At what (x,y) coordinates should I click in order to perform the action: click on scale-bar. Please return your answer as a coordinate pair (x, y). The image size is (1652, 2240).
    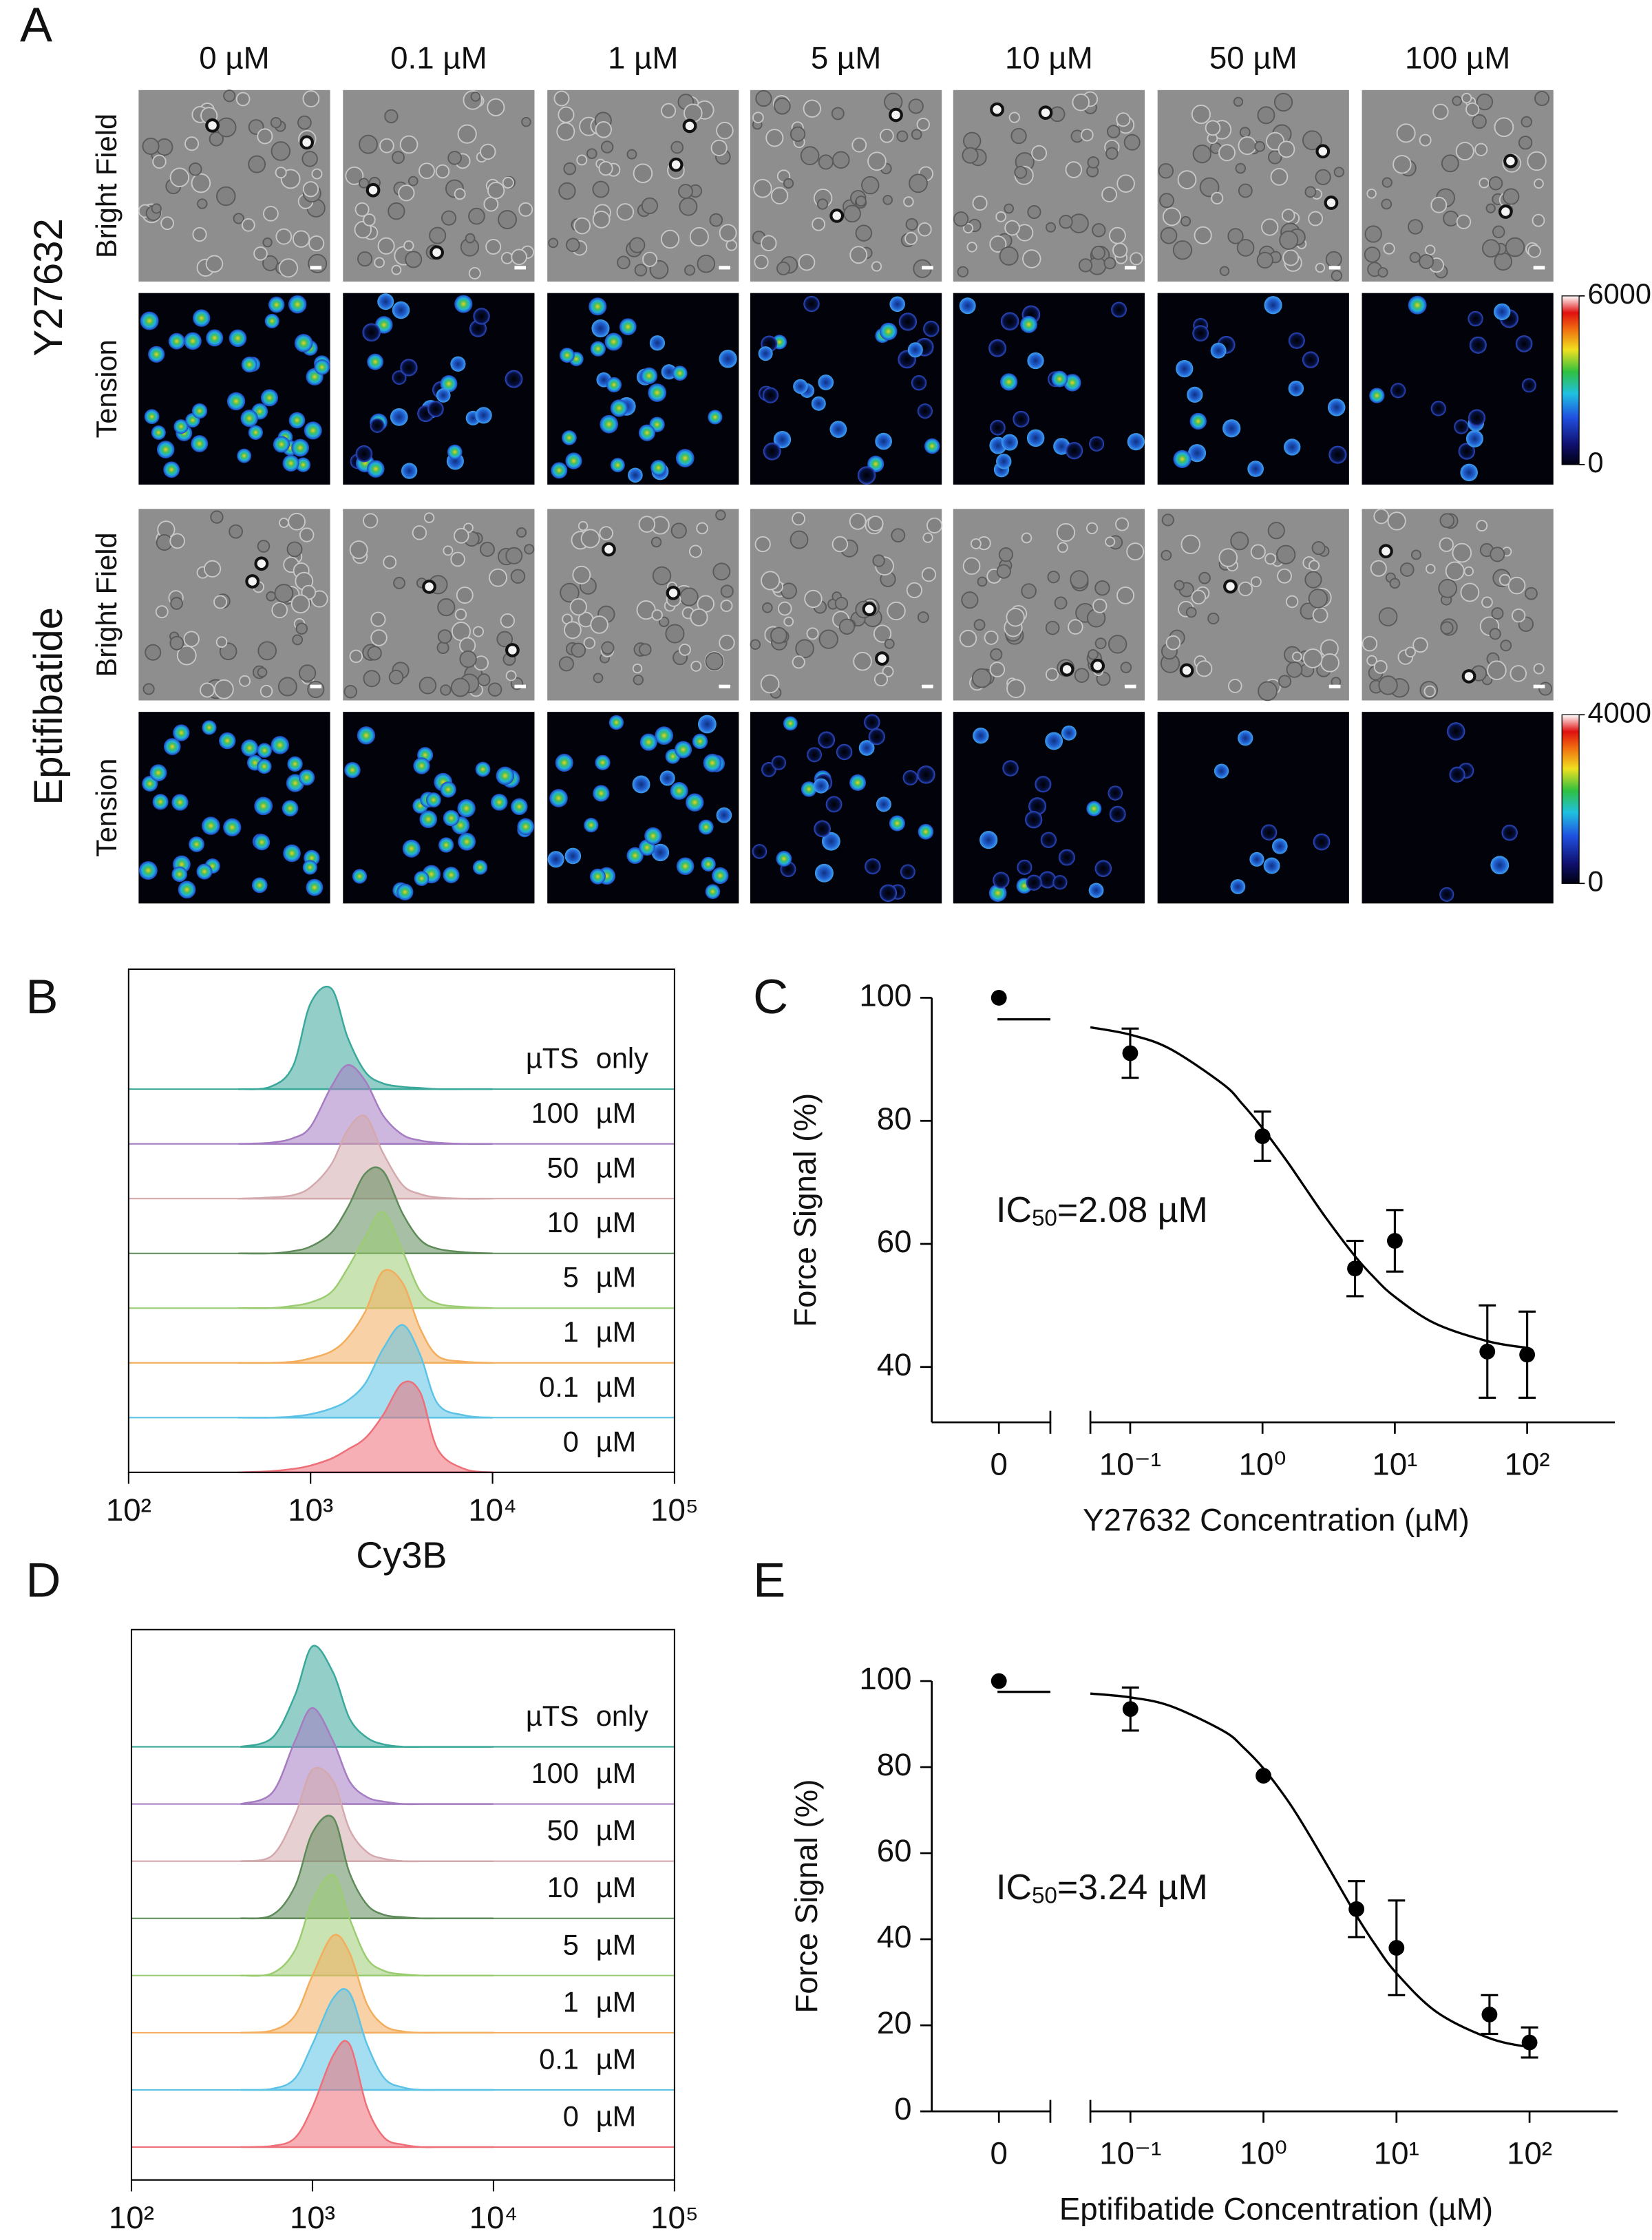
    Looking at the image, I should click on (1130, 268).